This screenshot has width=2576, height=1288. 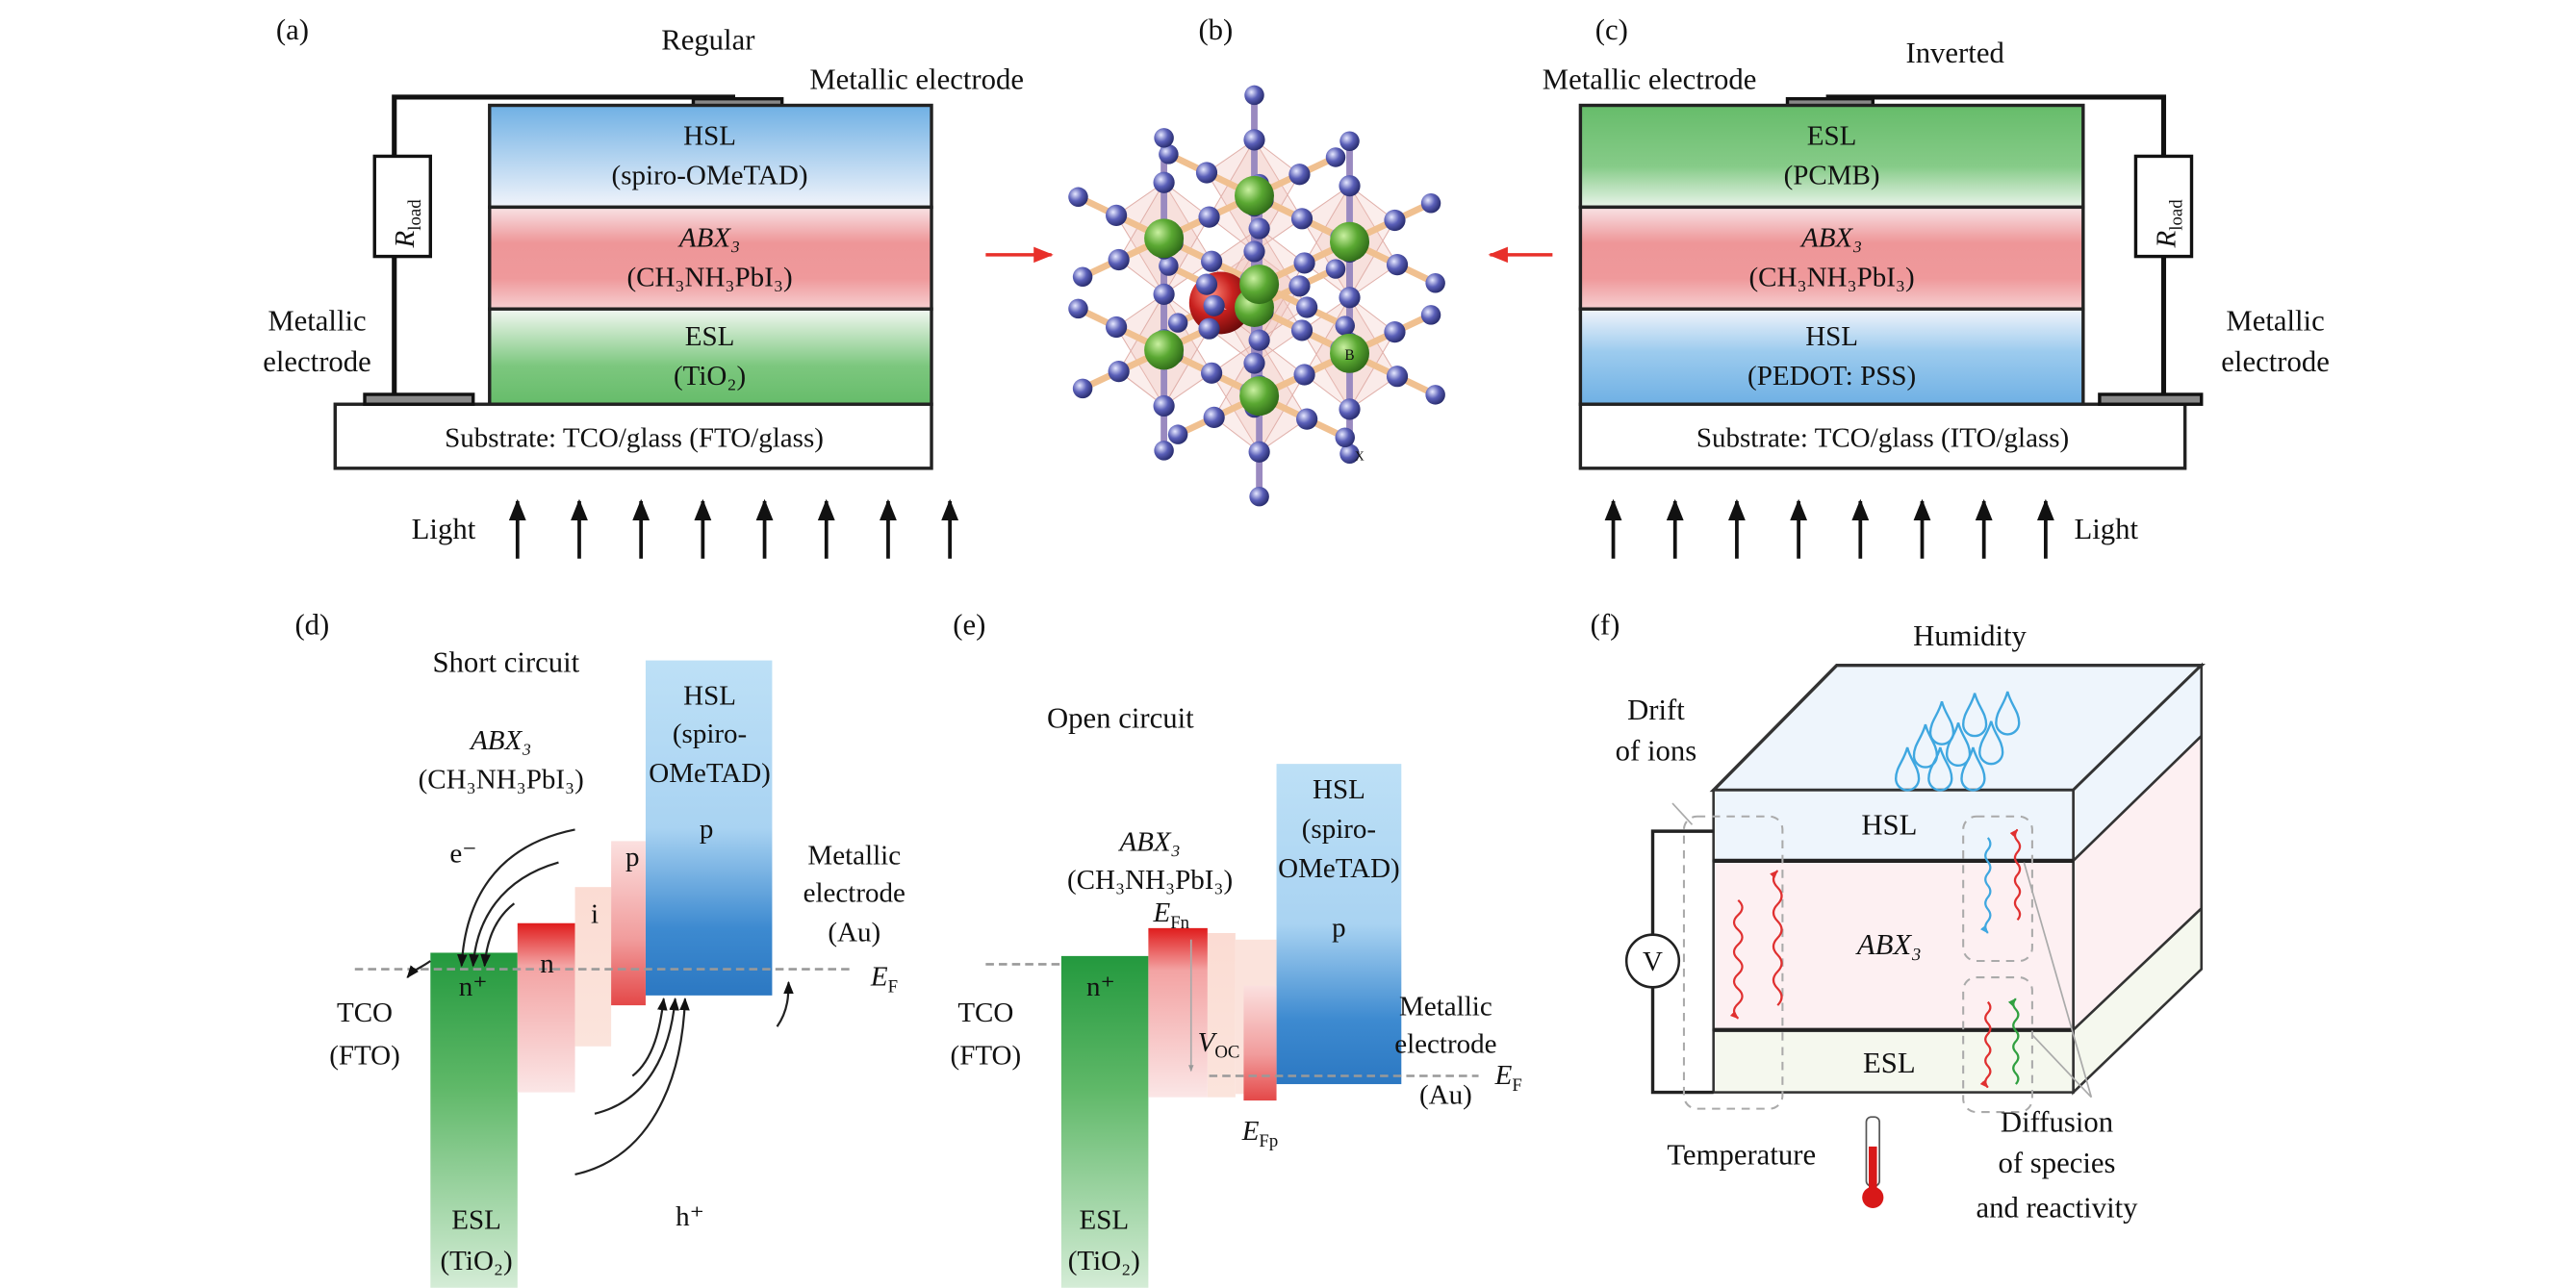 I want to click on thermometer-icon, so click(x=1873, y=1162).